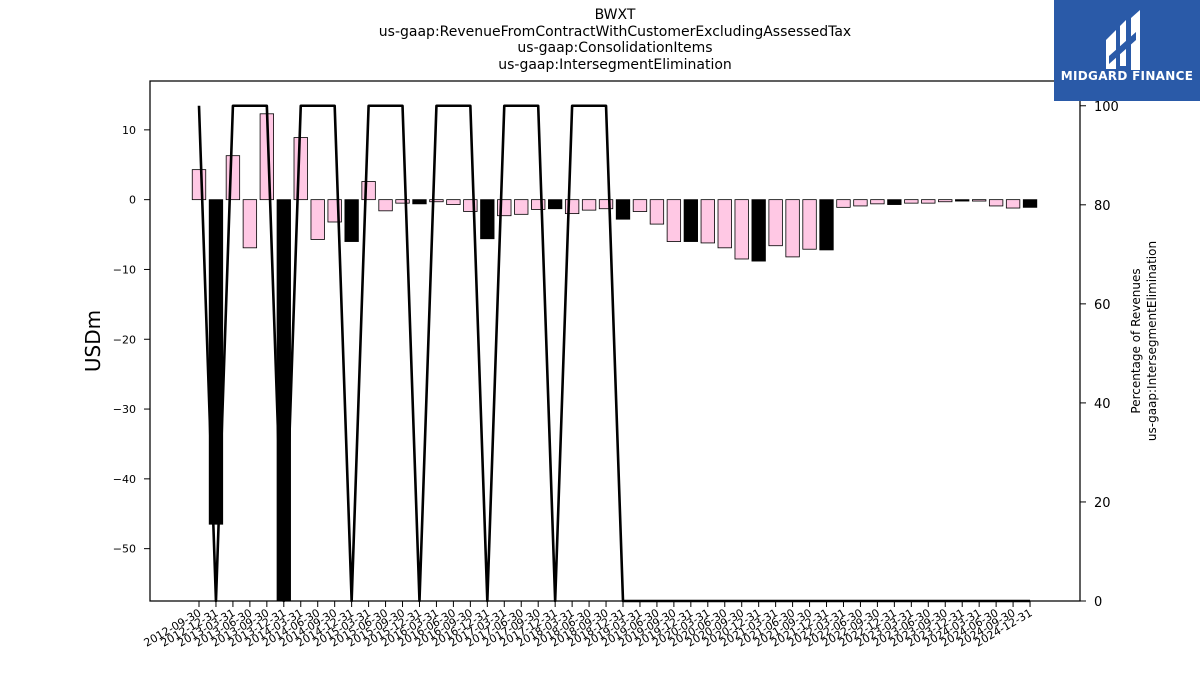 The width and height of the screenshot is (1200, 675). What do you see at coordinates (1102, 404) in the screenshot?
I see `y2-tick-label: 40` at bounding box center [1102, 404].